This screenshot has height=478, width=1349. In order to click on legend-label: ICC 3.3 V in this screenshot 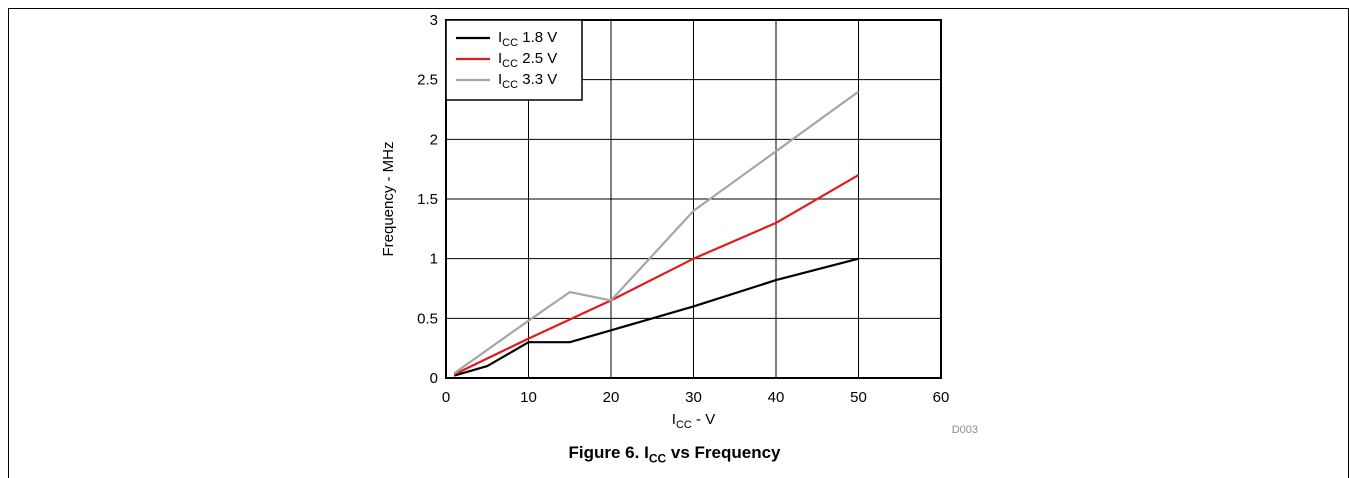, I will do `click(527, 81)`.